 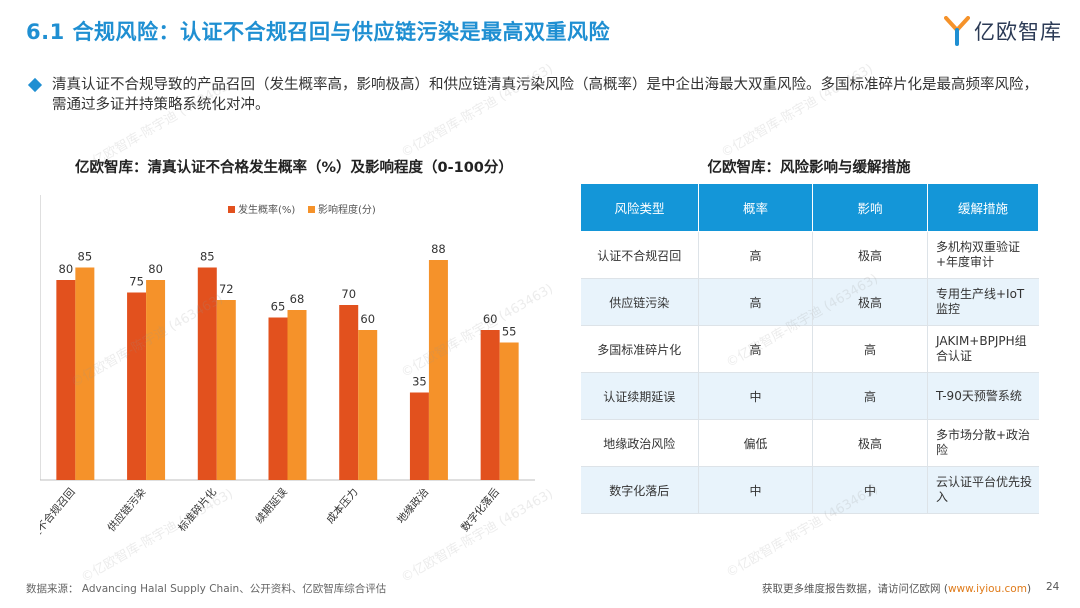 What do you see at coordinates (197, 509) in the screenshot?
I see `x-tick-label: 标准碎片化` at bounding box center [197, 509].